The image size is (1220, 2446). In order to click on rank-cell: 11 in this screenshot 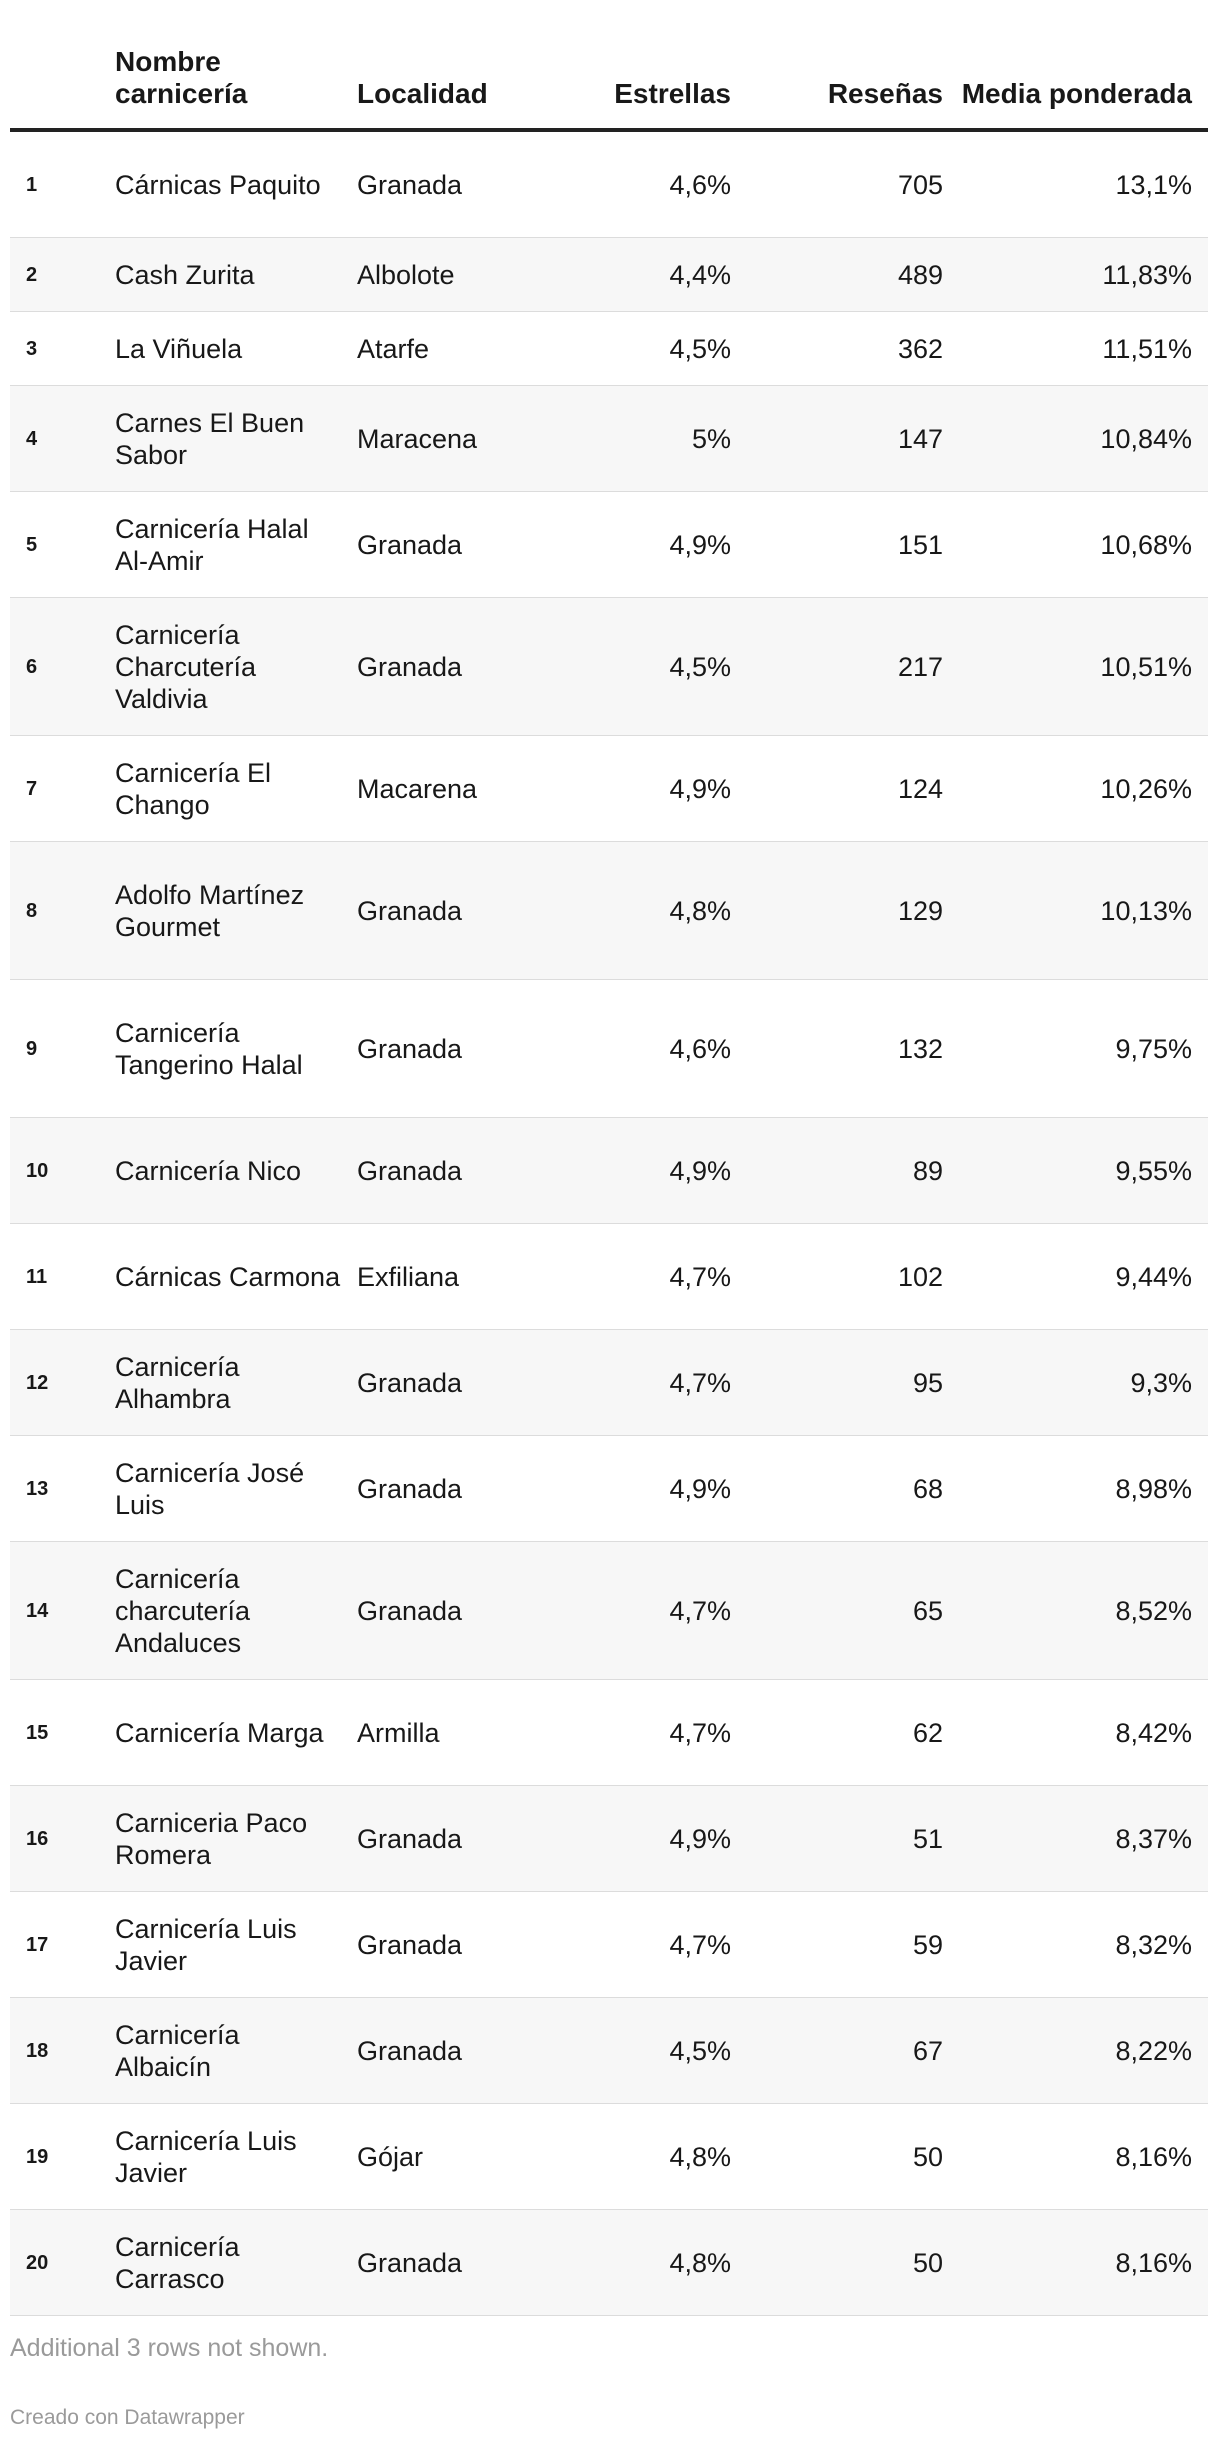, I will do `click(62, 1276)`.